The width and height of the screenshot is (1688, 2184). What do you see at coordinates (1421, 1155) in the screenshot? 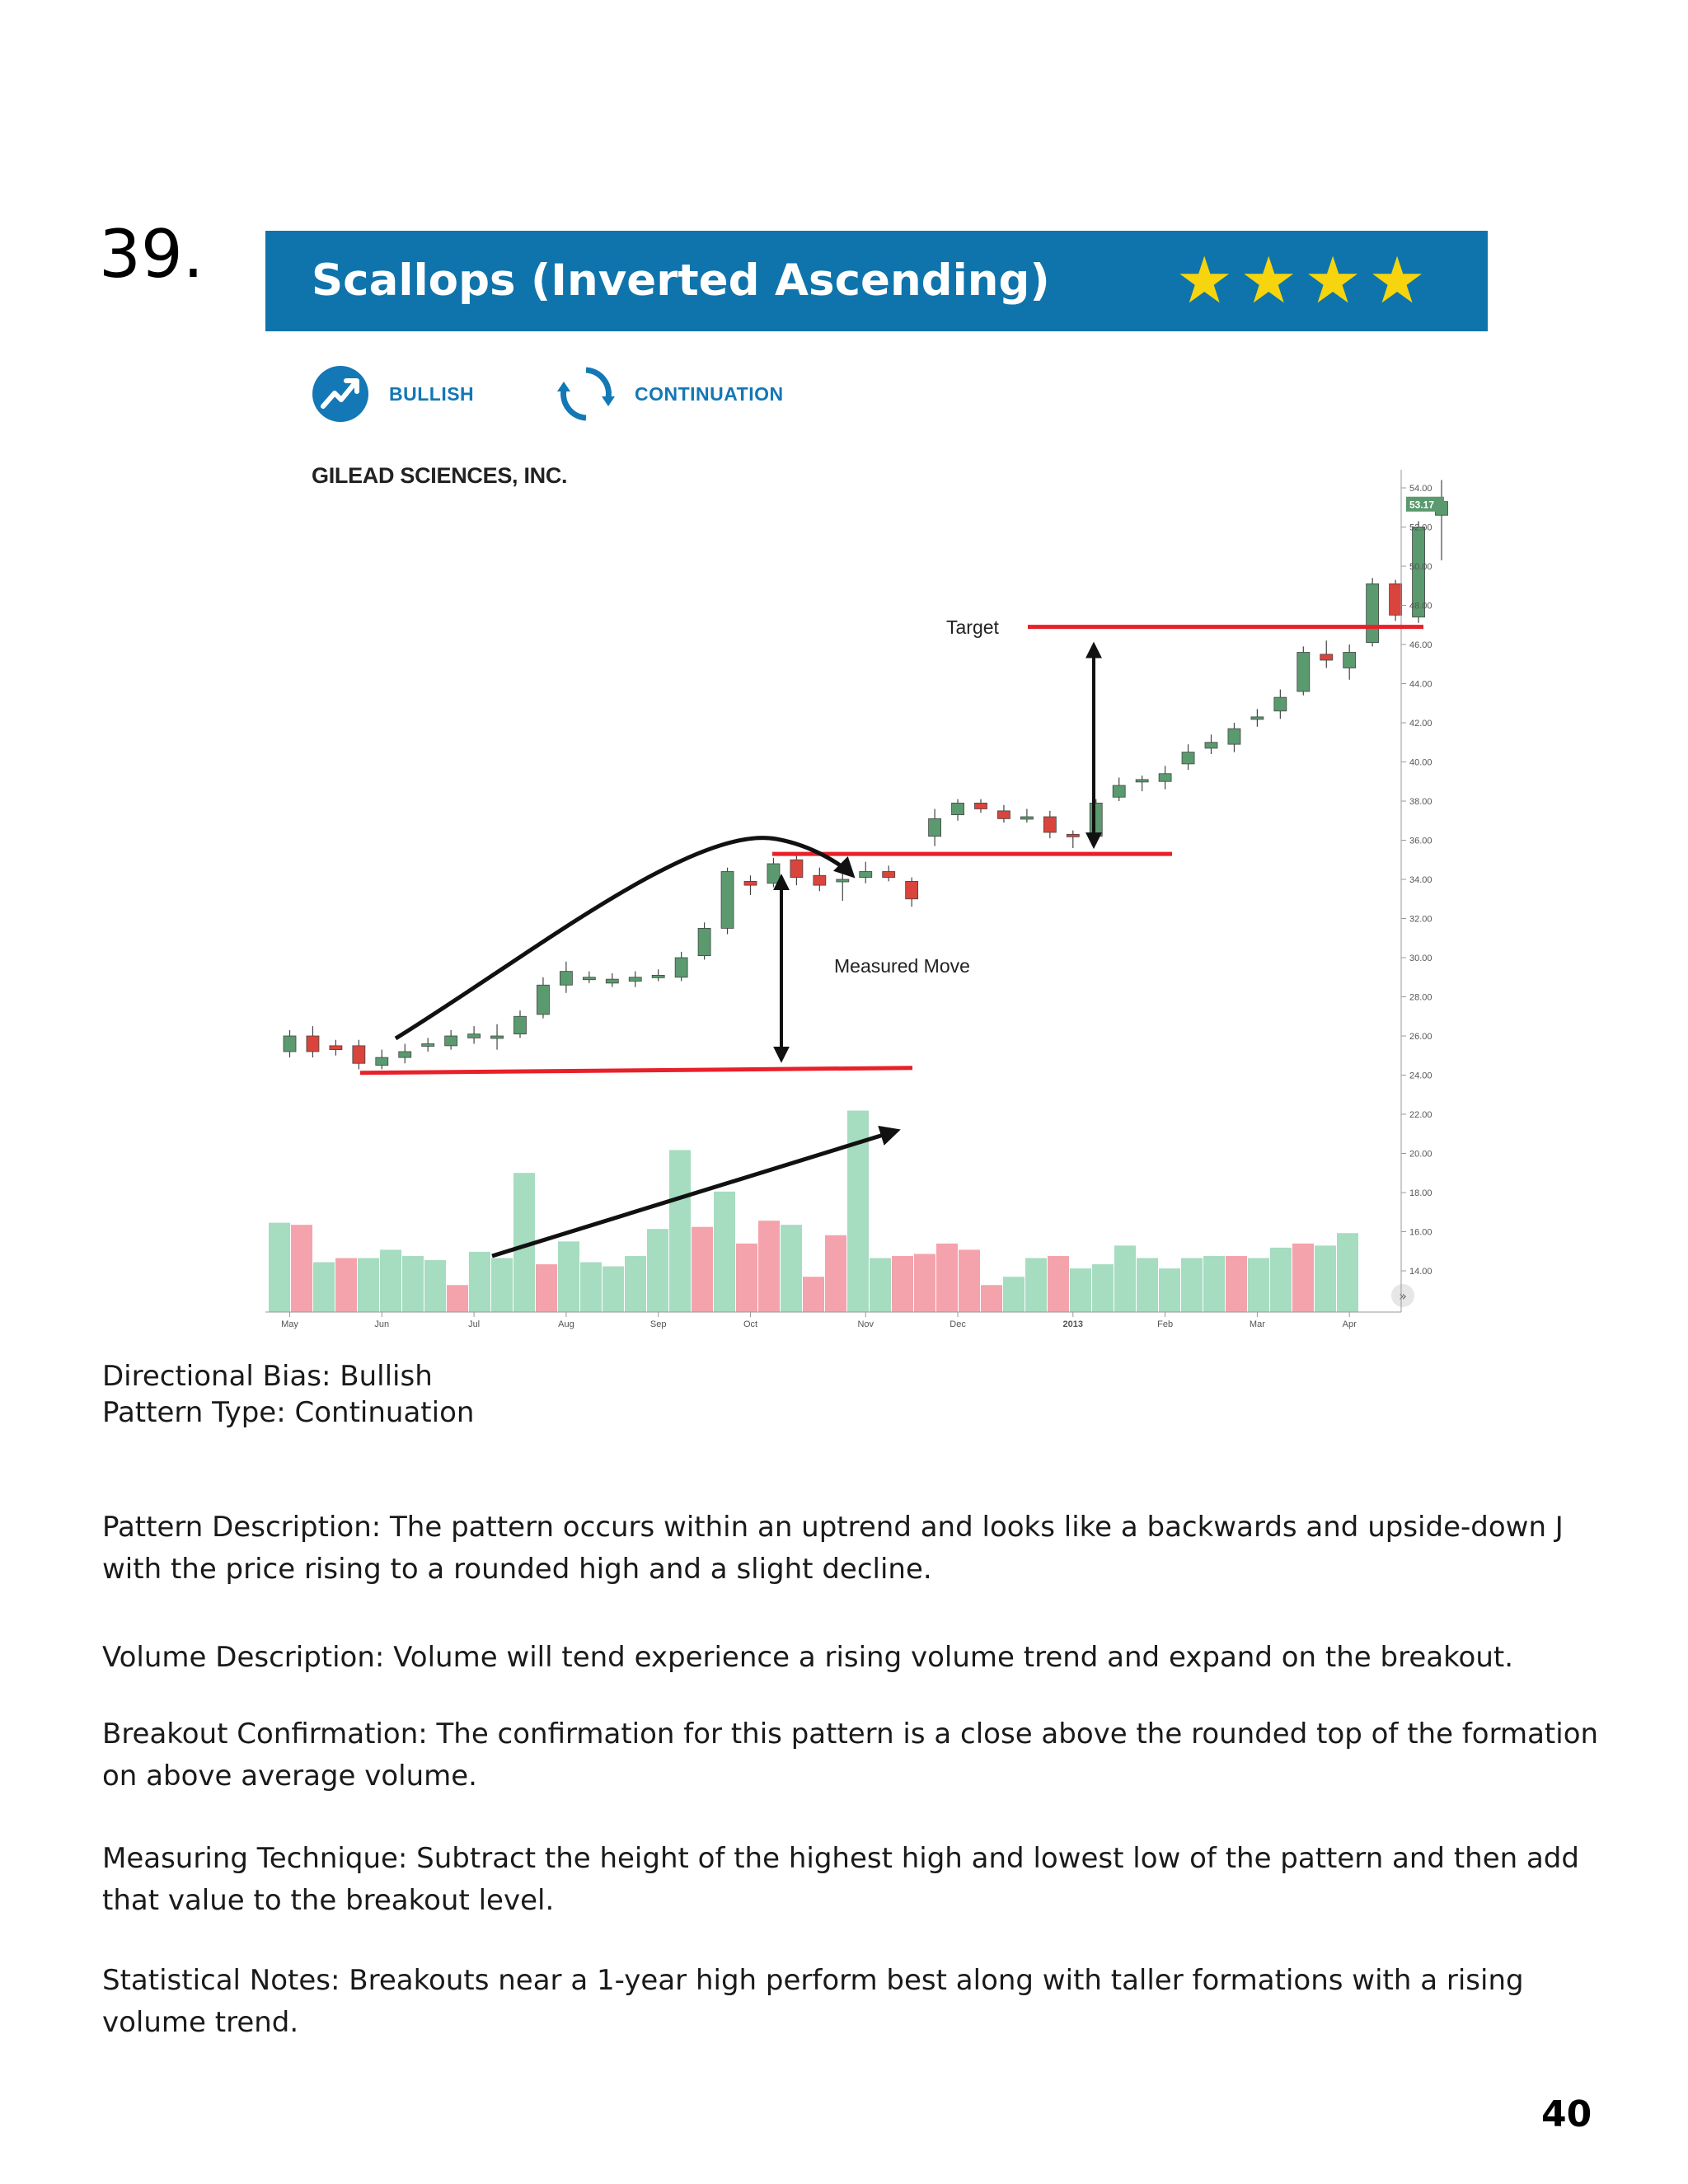
I see `price-tick-label: 20.00` at bounding box center [1421, 1155].